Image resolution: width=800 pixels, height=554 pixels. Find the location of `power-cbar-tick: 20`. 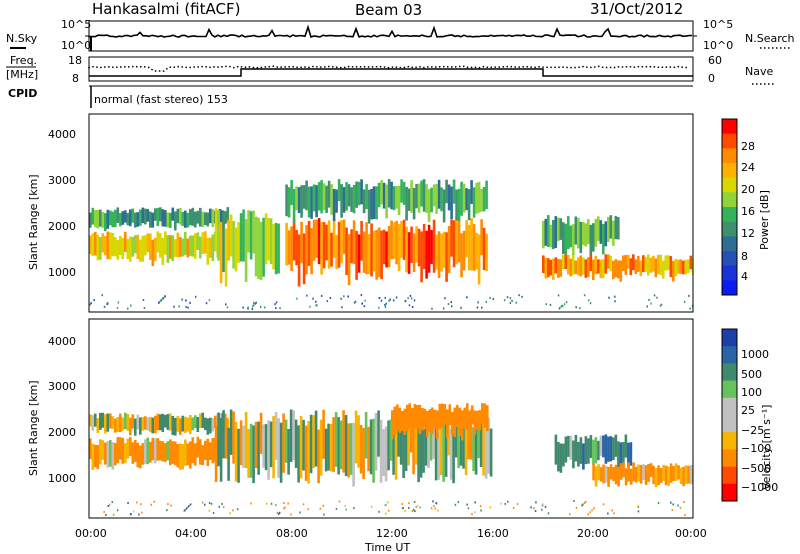

power-cbar-tick: 20 is located at coordinates (748, 189).